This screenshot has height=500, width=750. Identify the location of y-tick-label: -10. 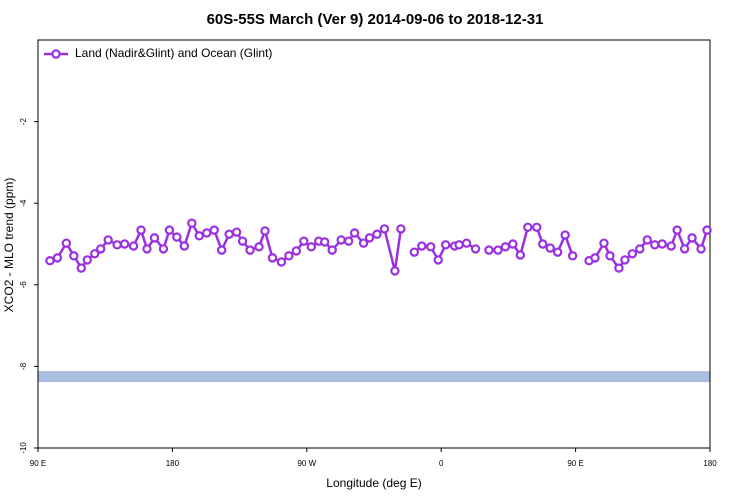
(23, 448).